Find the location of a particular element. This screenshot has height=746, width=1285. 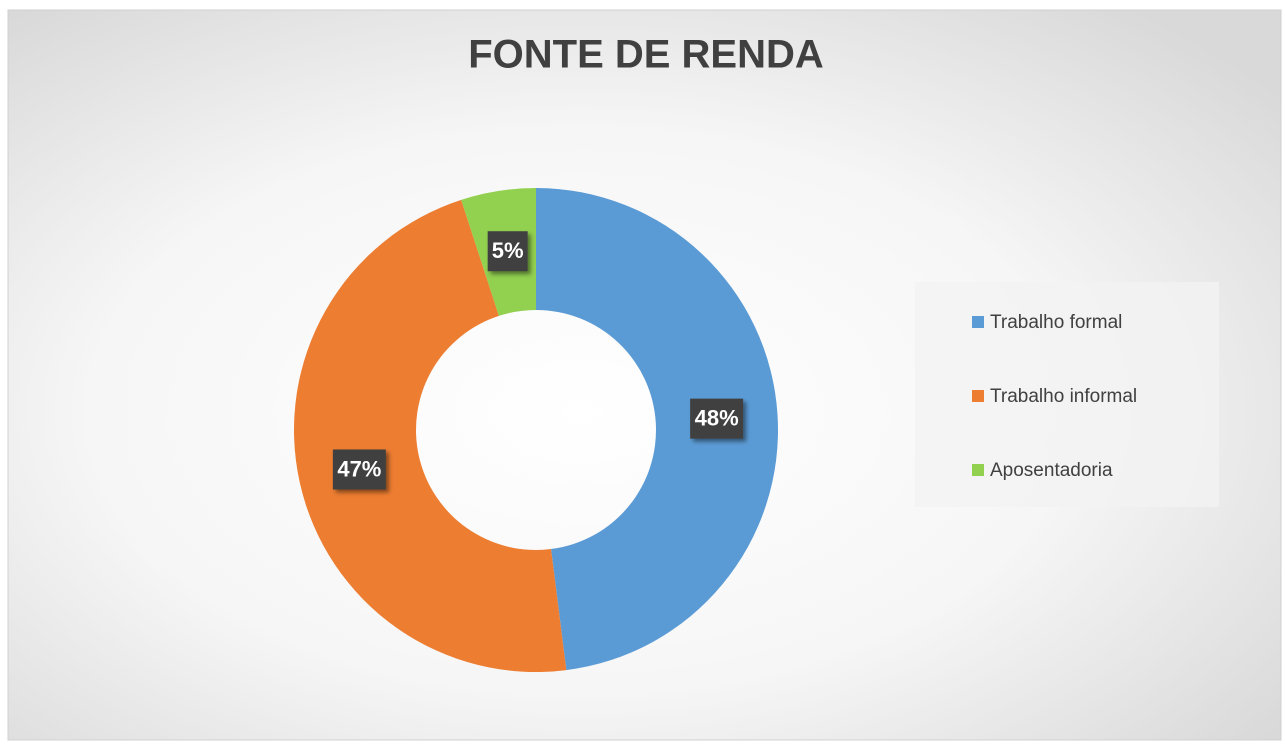

legend-label: Aposentadoria is located at coordinates (1051, 470).